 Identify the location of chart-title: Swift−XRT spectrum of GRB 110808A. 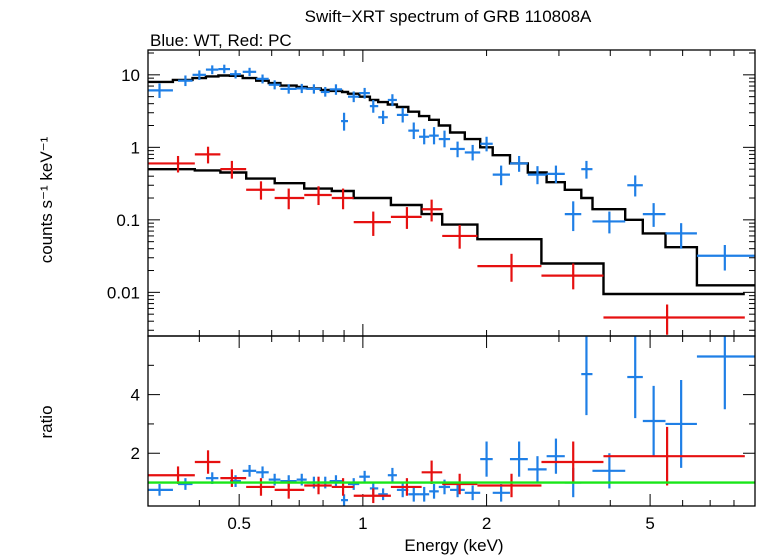
(448, 16).